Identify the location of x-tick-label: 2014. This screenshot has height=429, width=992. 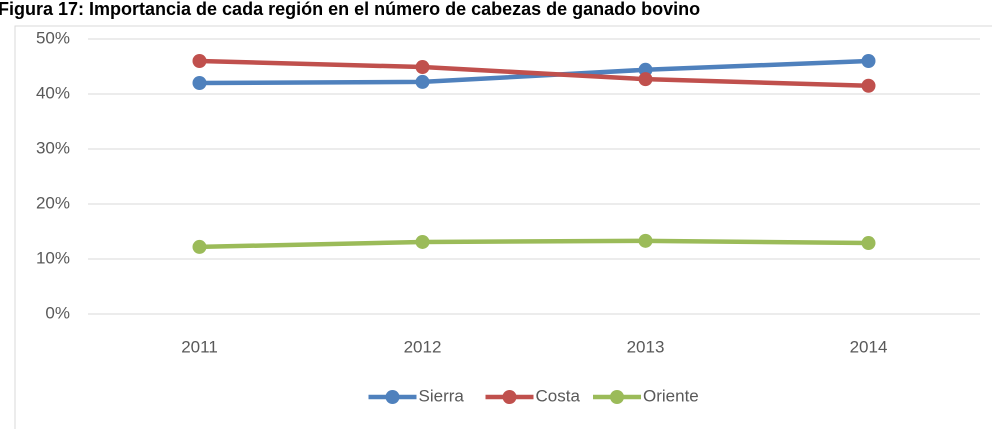
(869, 346).